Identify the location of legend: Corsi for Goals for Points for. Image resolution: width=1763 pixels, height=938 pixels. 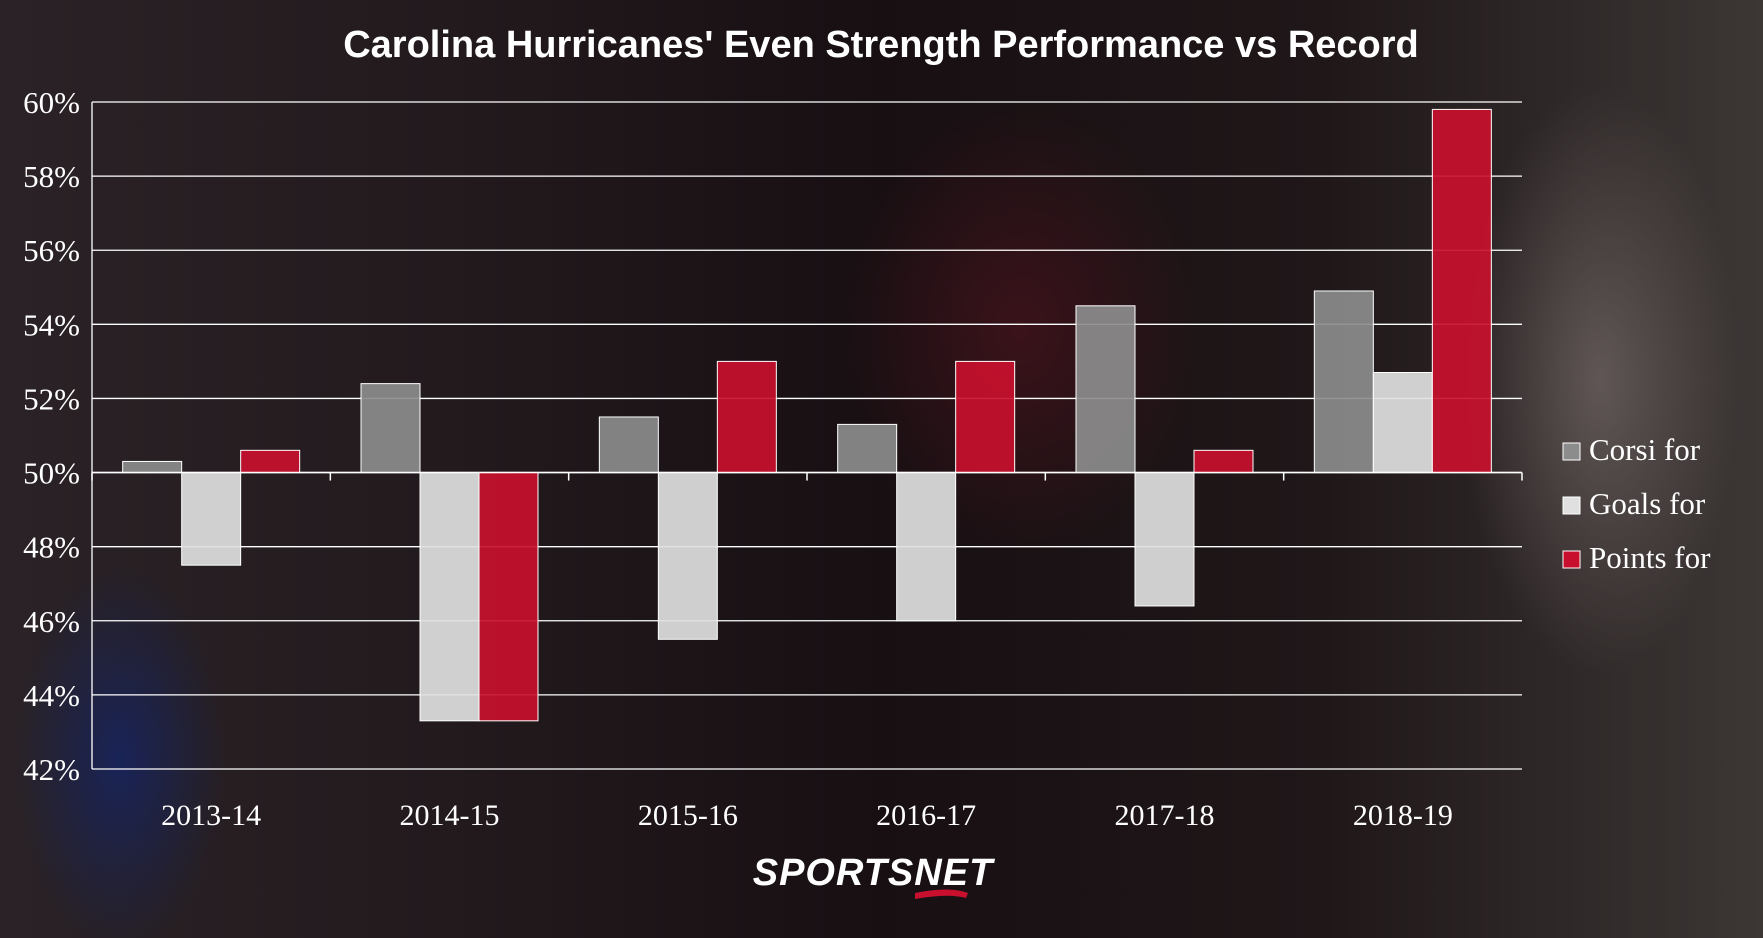
(1636, 503).